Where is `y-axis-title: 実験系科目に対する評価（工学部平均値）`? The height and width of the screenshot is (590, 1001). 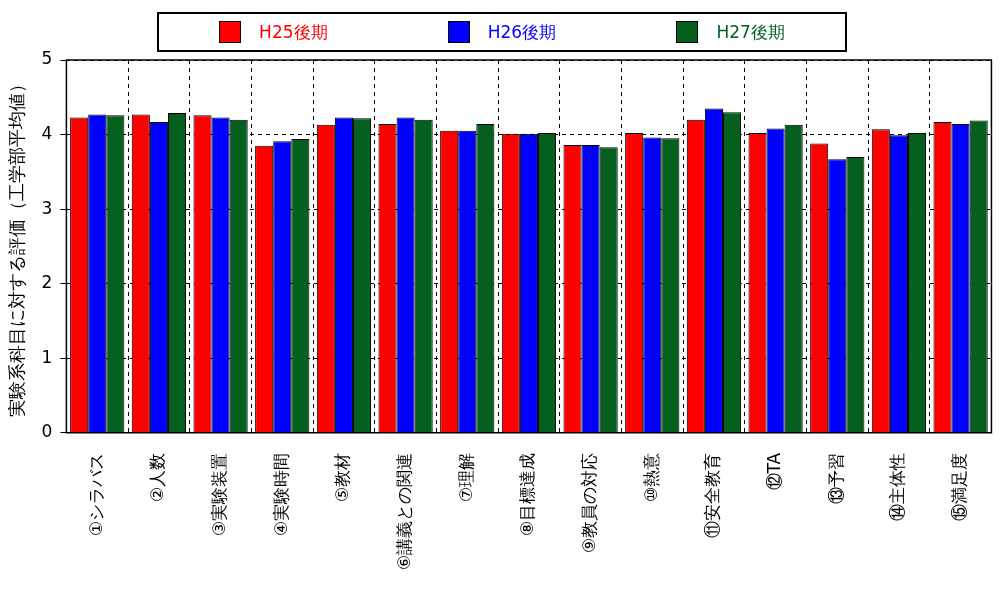 y-axis-title: 実験系科目に対する評価（工学部平均値） is located at coordinates (17, 246).